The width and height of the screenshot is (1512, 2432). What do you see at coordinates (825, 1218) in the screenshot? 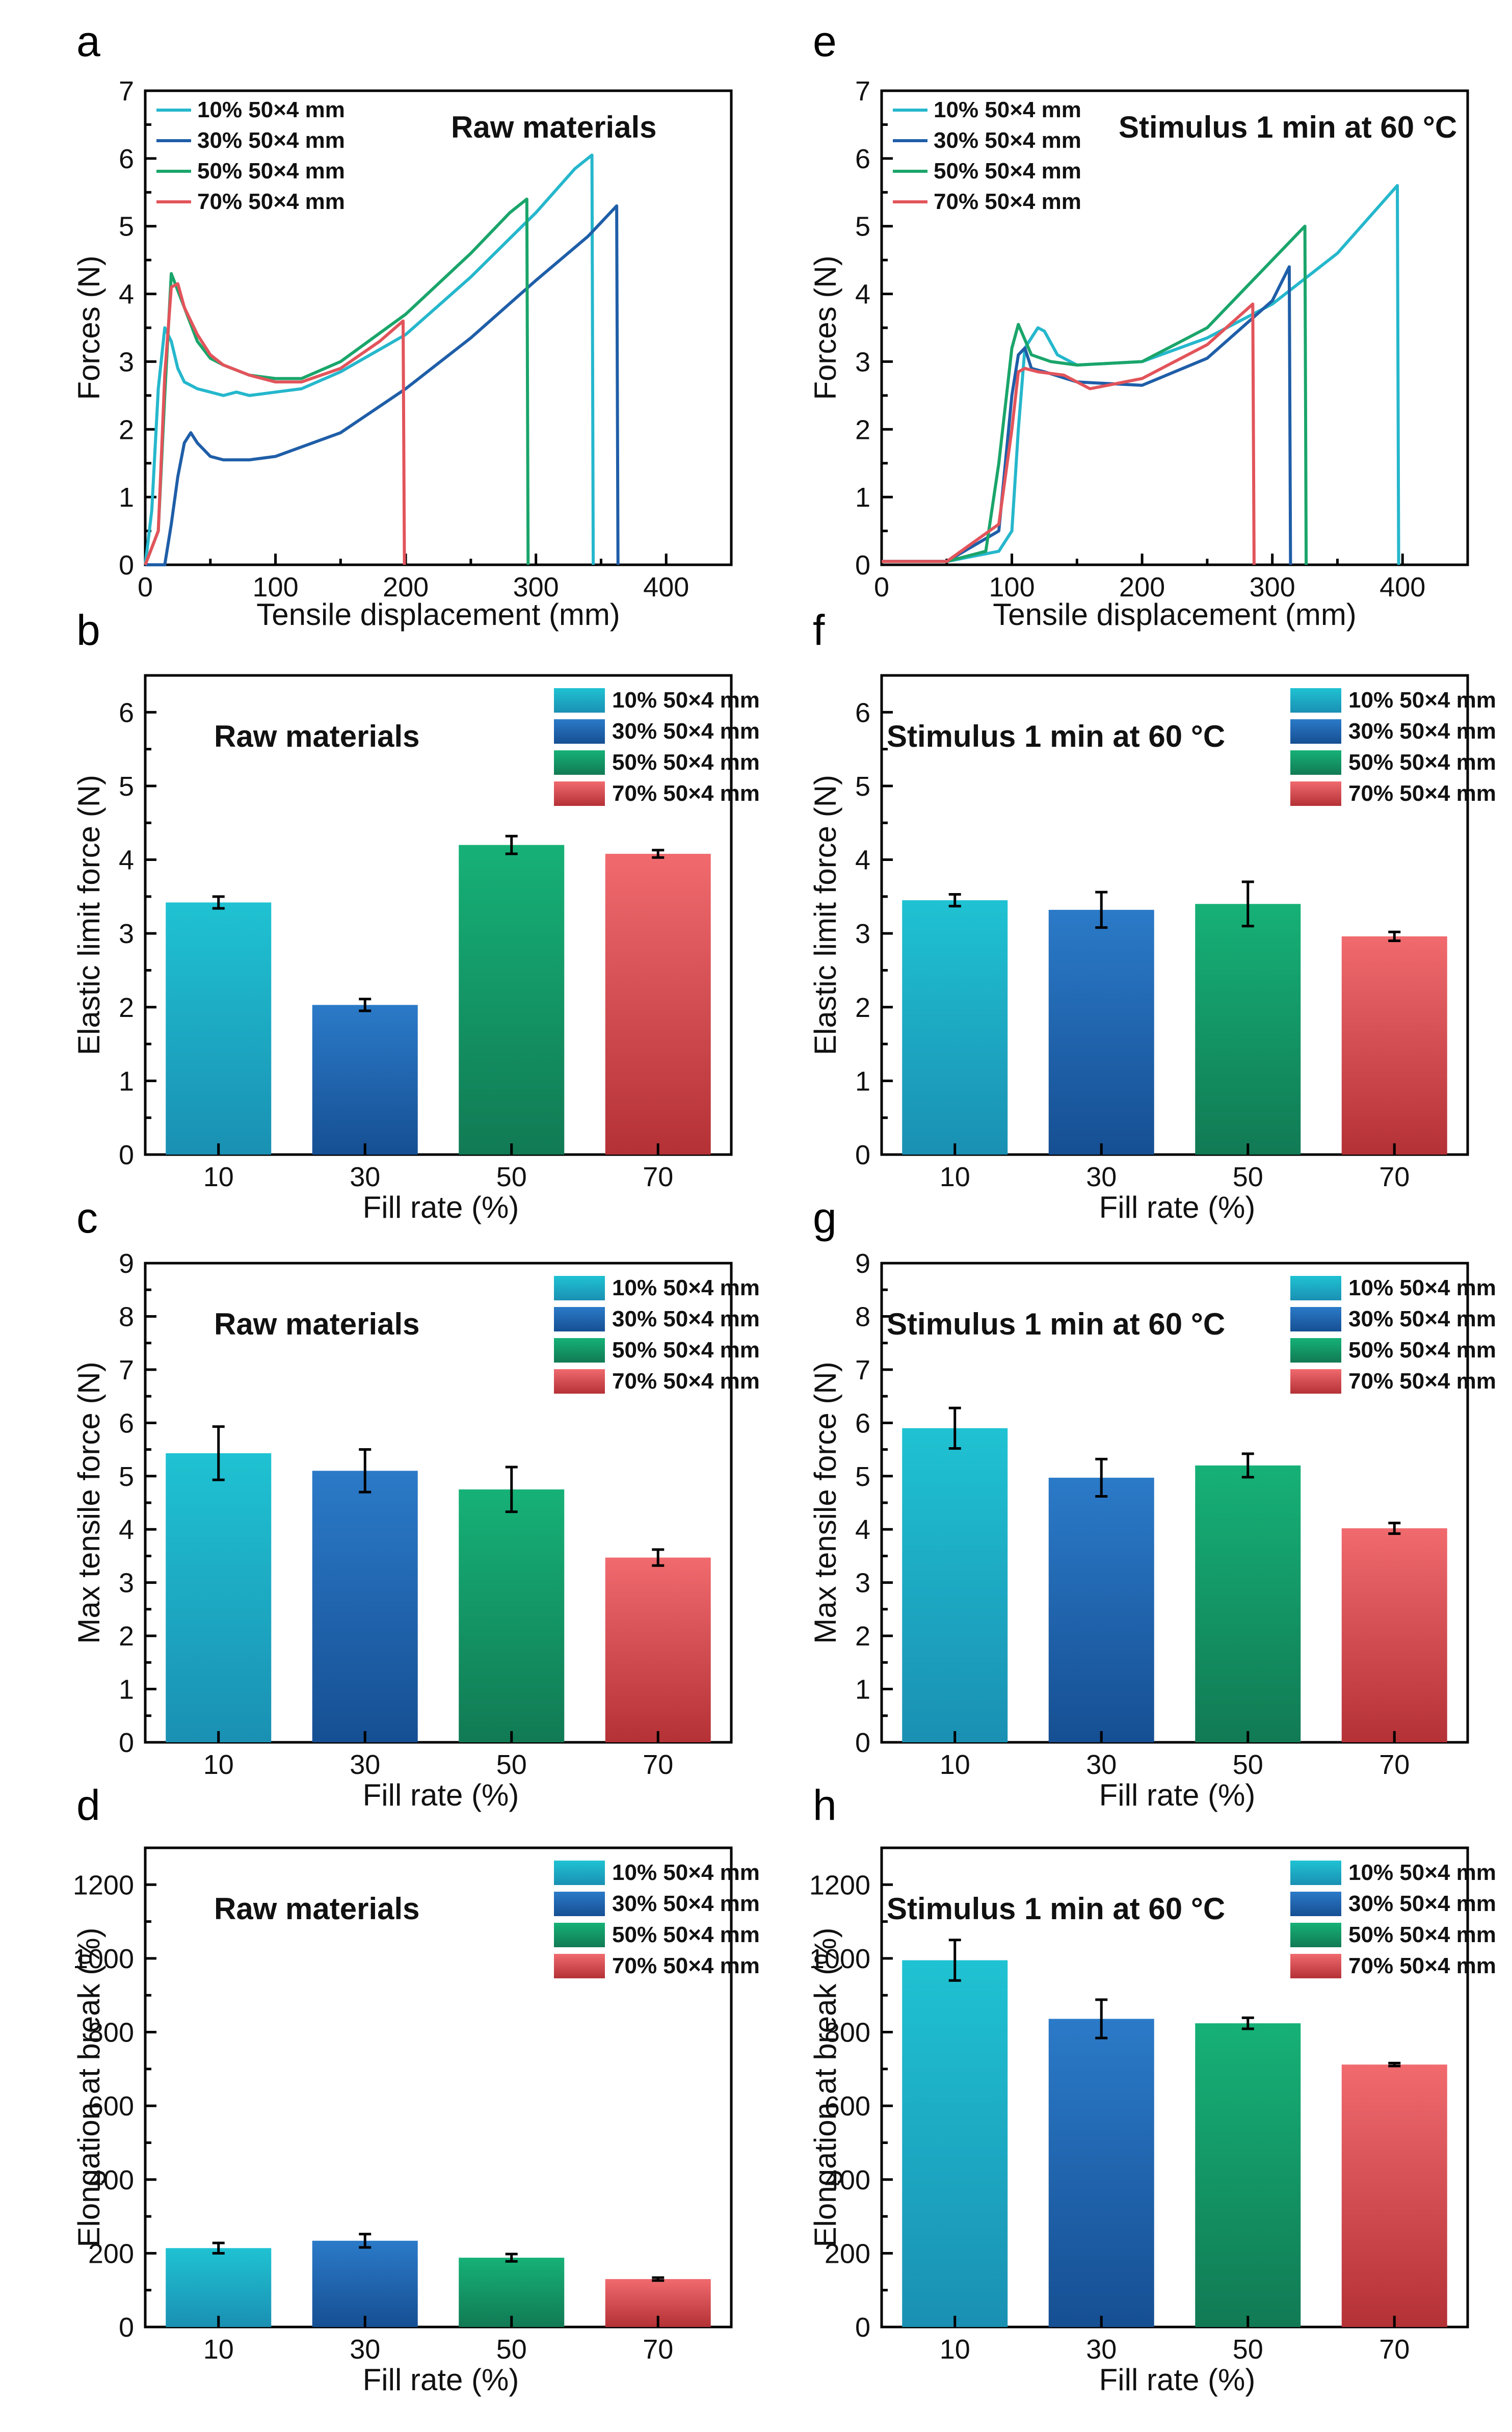
I see `panel-letter-g: g` at bounding box center [825, 1218].